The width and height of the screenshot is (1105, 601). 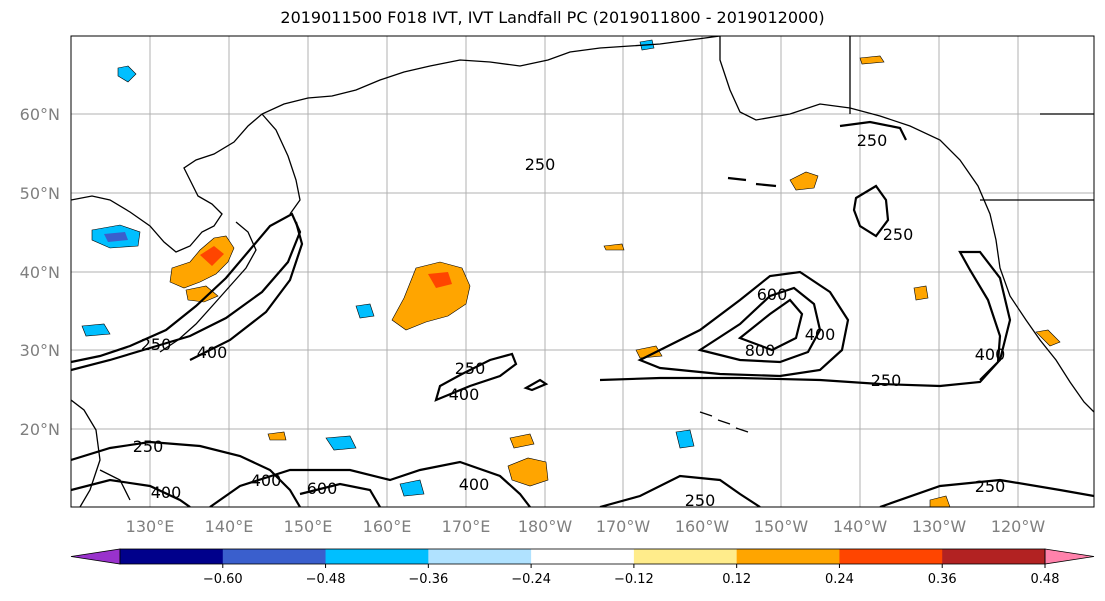 I want to click on colorbar-outline, so click(x=582, y=556).